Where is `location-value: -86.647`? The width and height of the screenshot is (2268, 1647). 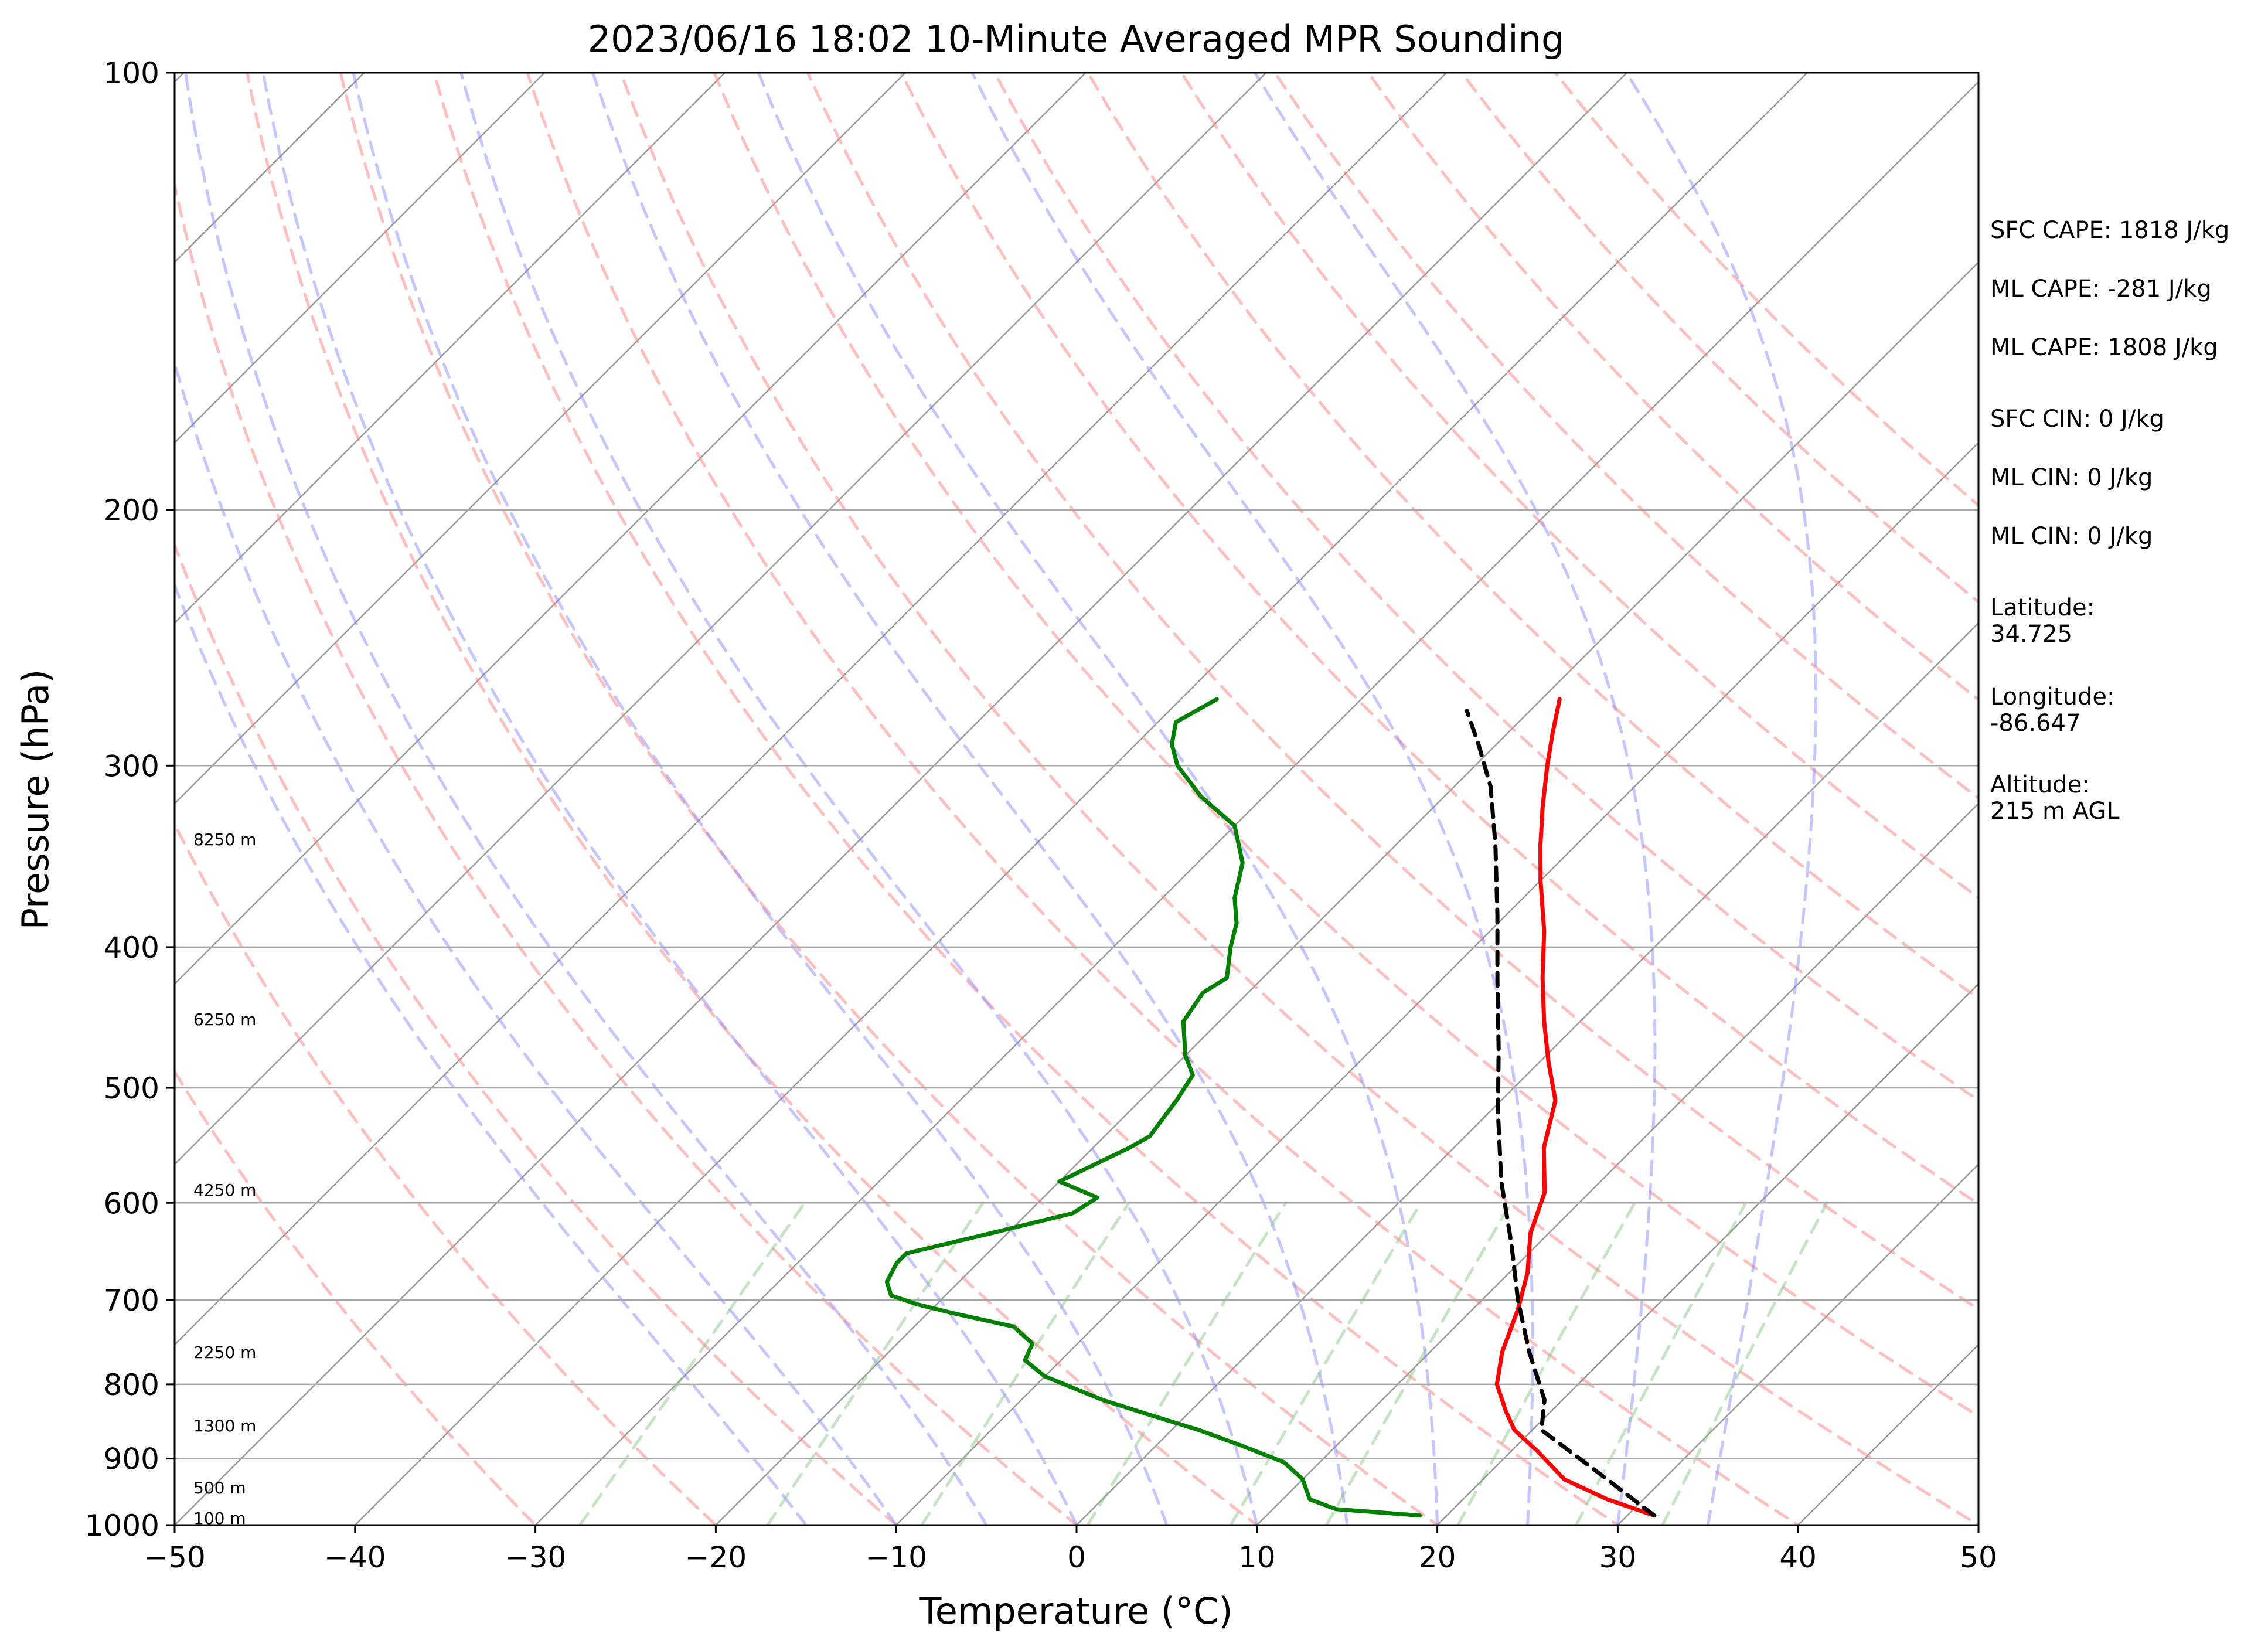 location-value: -86.647 is located at coordinates (2035, 723).